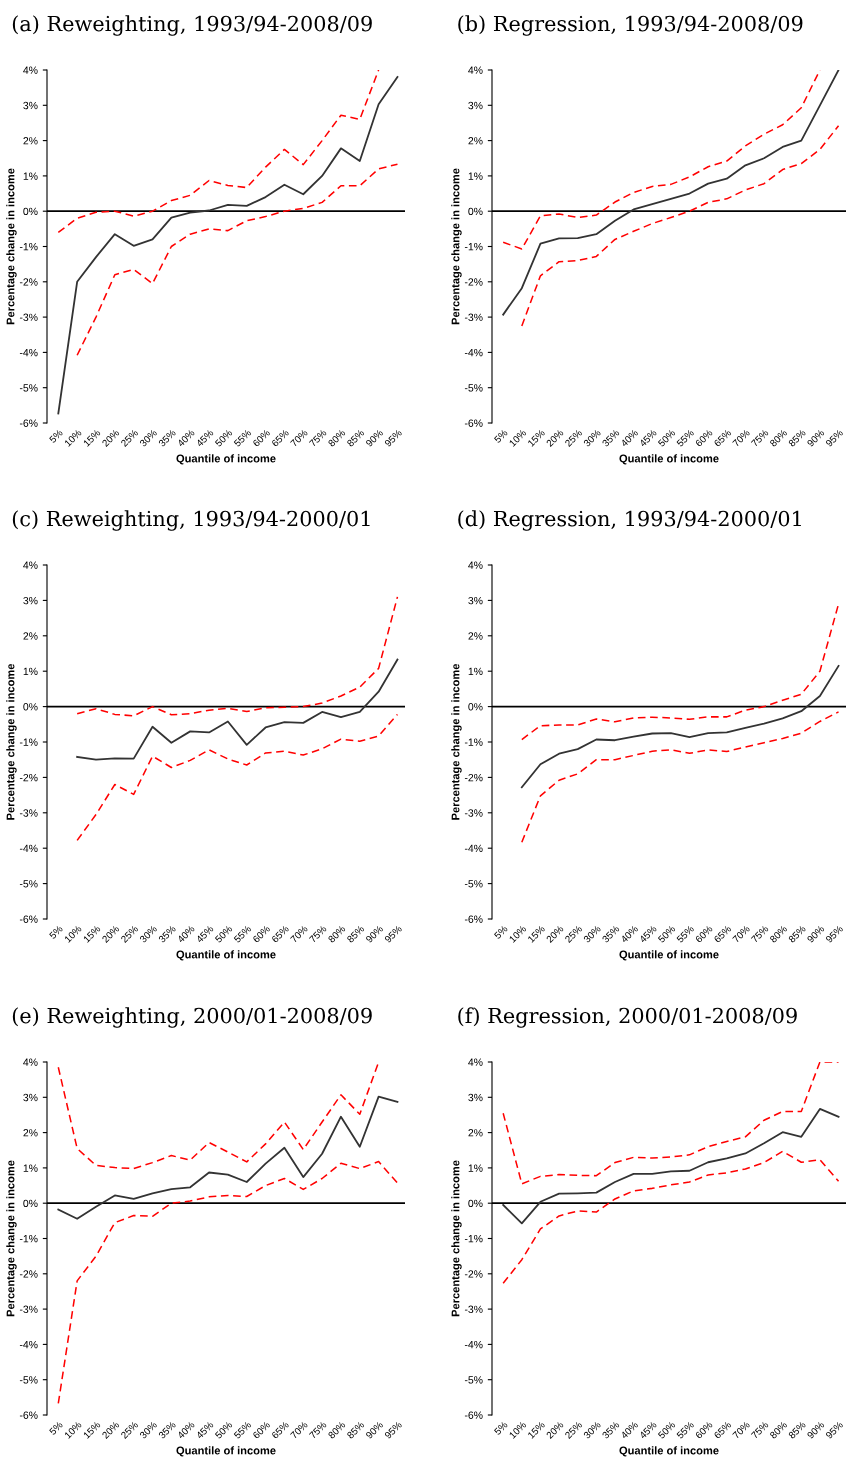 The width and height of the screenshot is (849, 1463). Describe the element at coordinates (473, 884) in the screenshot. I see `y-tick-label: -5%` at that location.